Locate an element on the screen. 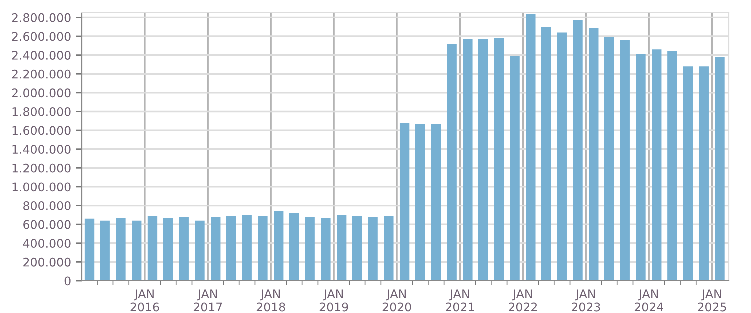 This screenshot has height=313, width=751. y-tick-label: 2.400.000 is located at coordinates (41, 55).